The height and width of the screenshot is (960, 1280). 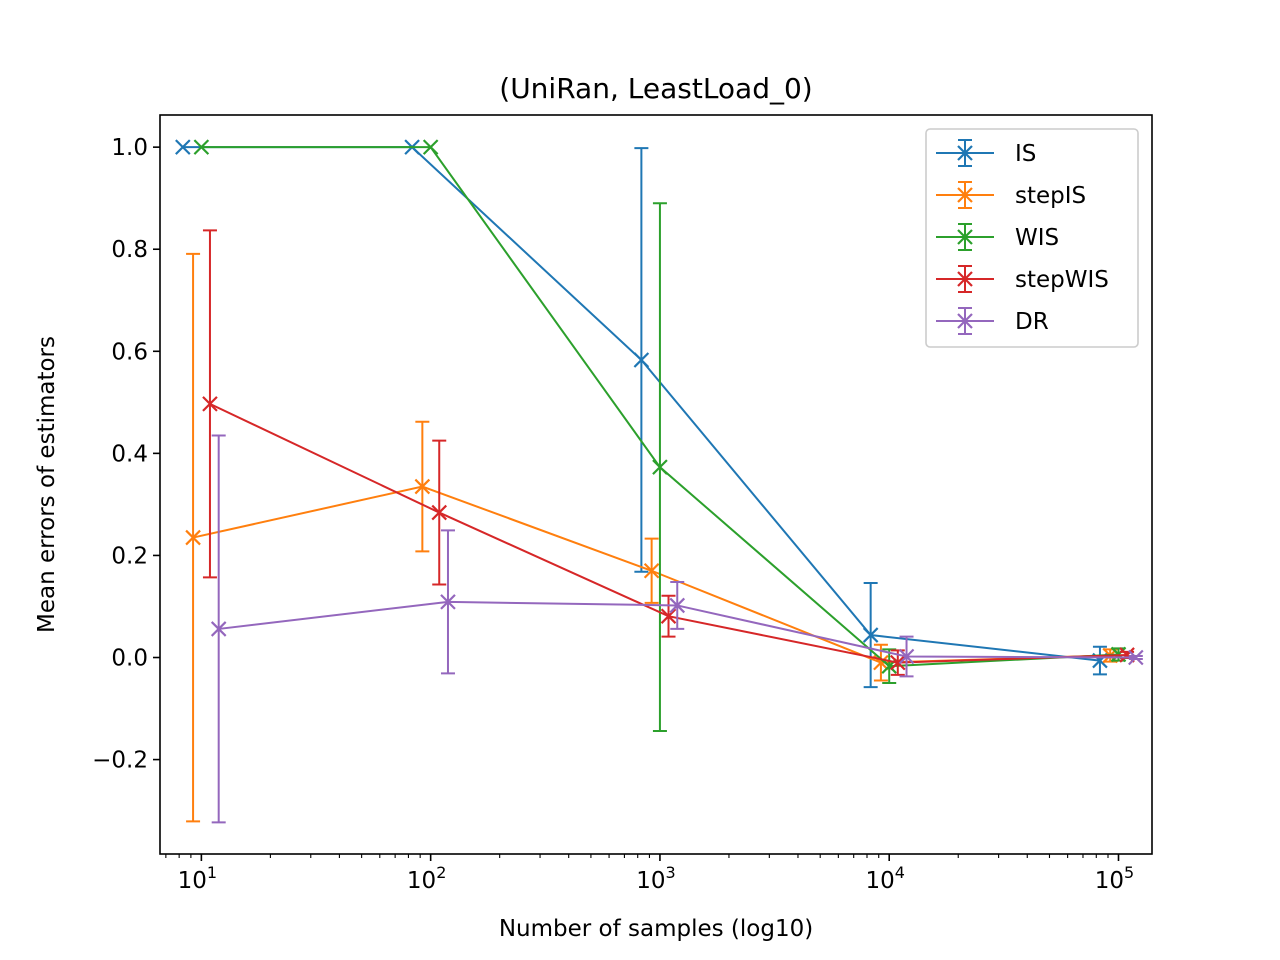 I want to click on legend-entry-WIS: WIS, so click(x=997, y=237).